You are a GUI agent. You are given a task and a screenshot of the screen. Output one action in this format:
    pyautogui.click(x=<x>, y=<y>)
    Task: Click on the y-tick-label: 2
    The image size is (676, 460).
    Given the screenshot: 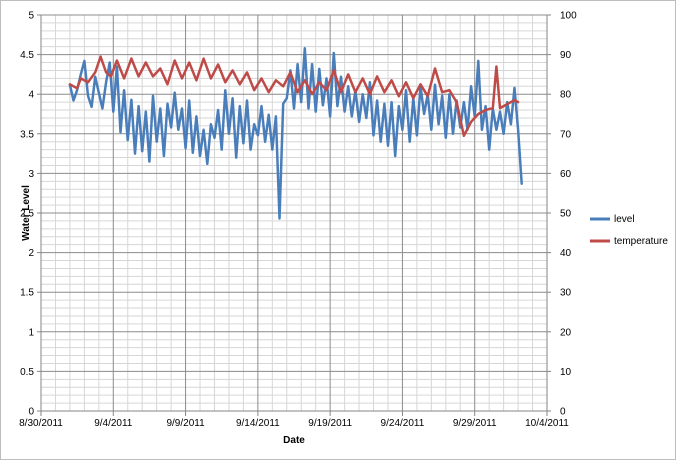 What is the action you would take?
    pyautogui.click(x=31, y=253)
    